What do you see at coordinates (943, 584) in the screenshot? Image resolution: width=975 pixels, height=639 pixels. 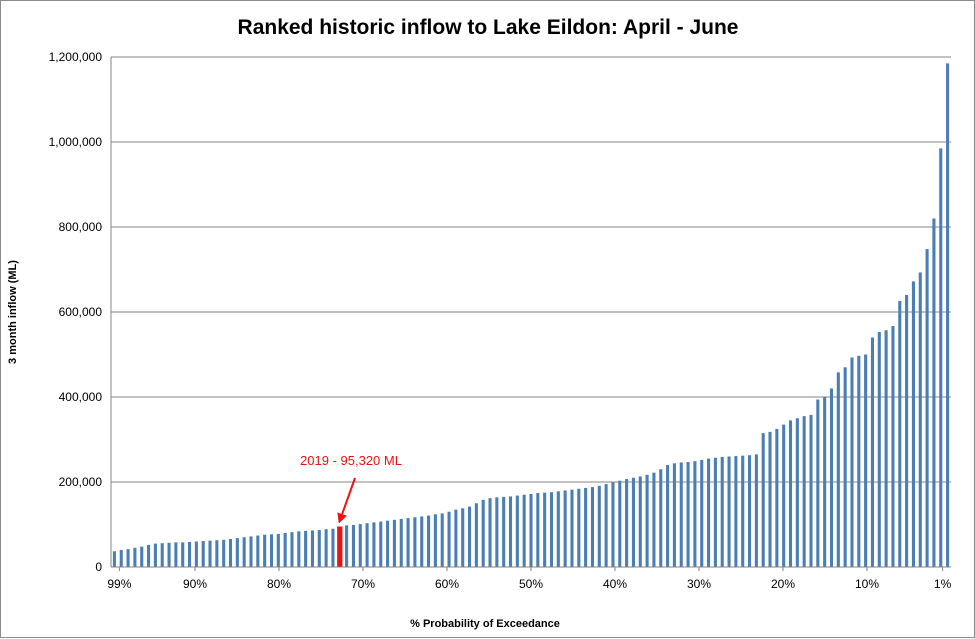 I see `x-tick-label: 1%` at bounding box center [943, 584].